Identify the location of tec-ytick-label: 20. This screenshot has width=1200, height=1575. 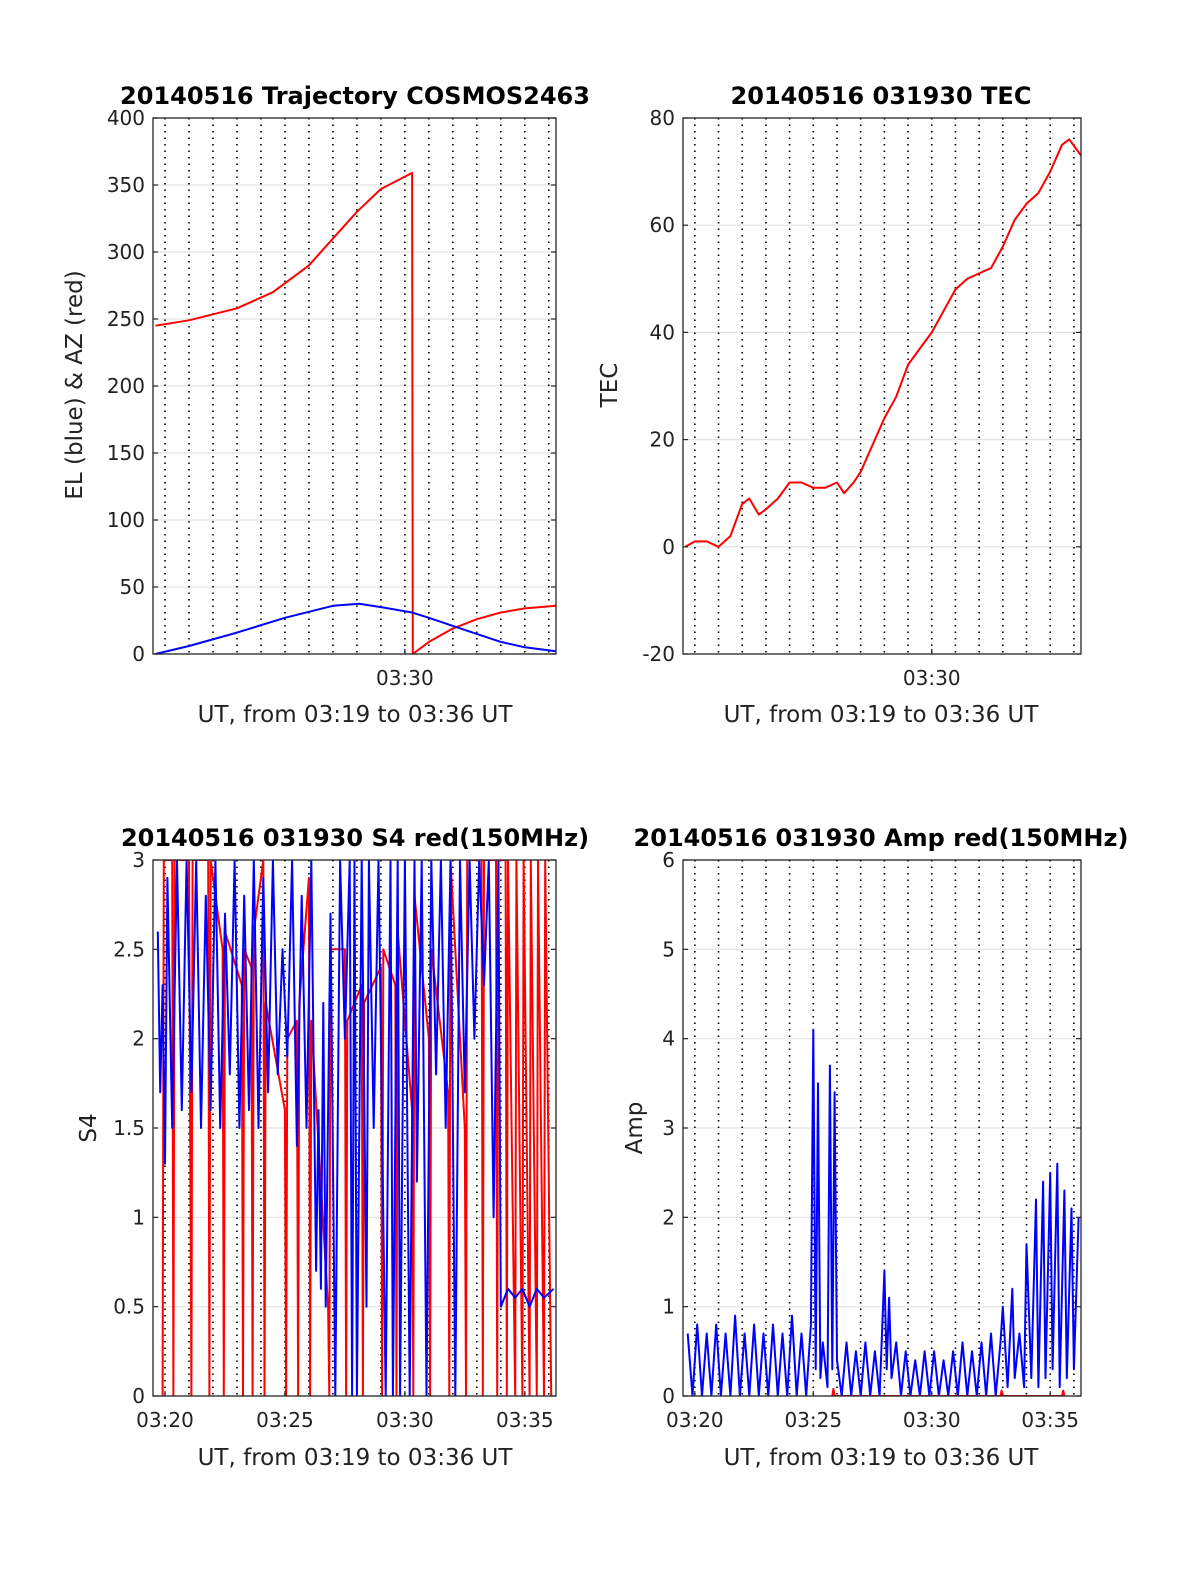
(662, 440).